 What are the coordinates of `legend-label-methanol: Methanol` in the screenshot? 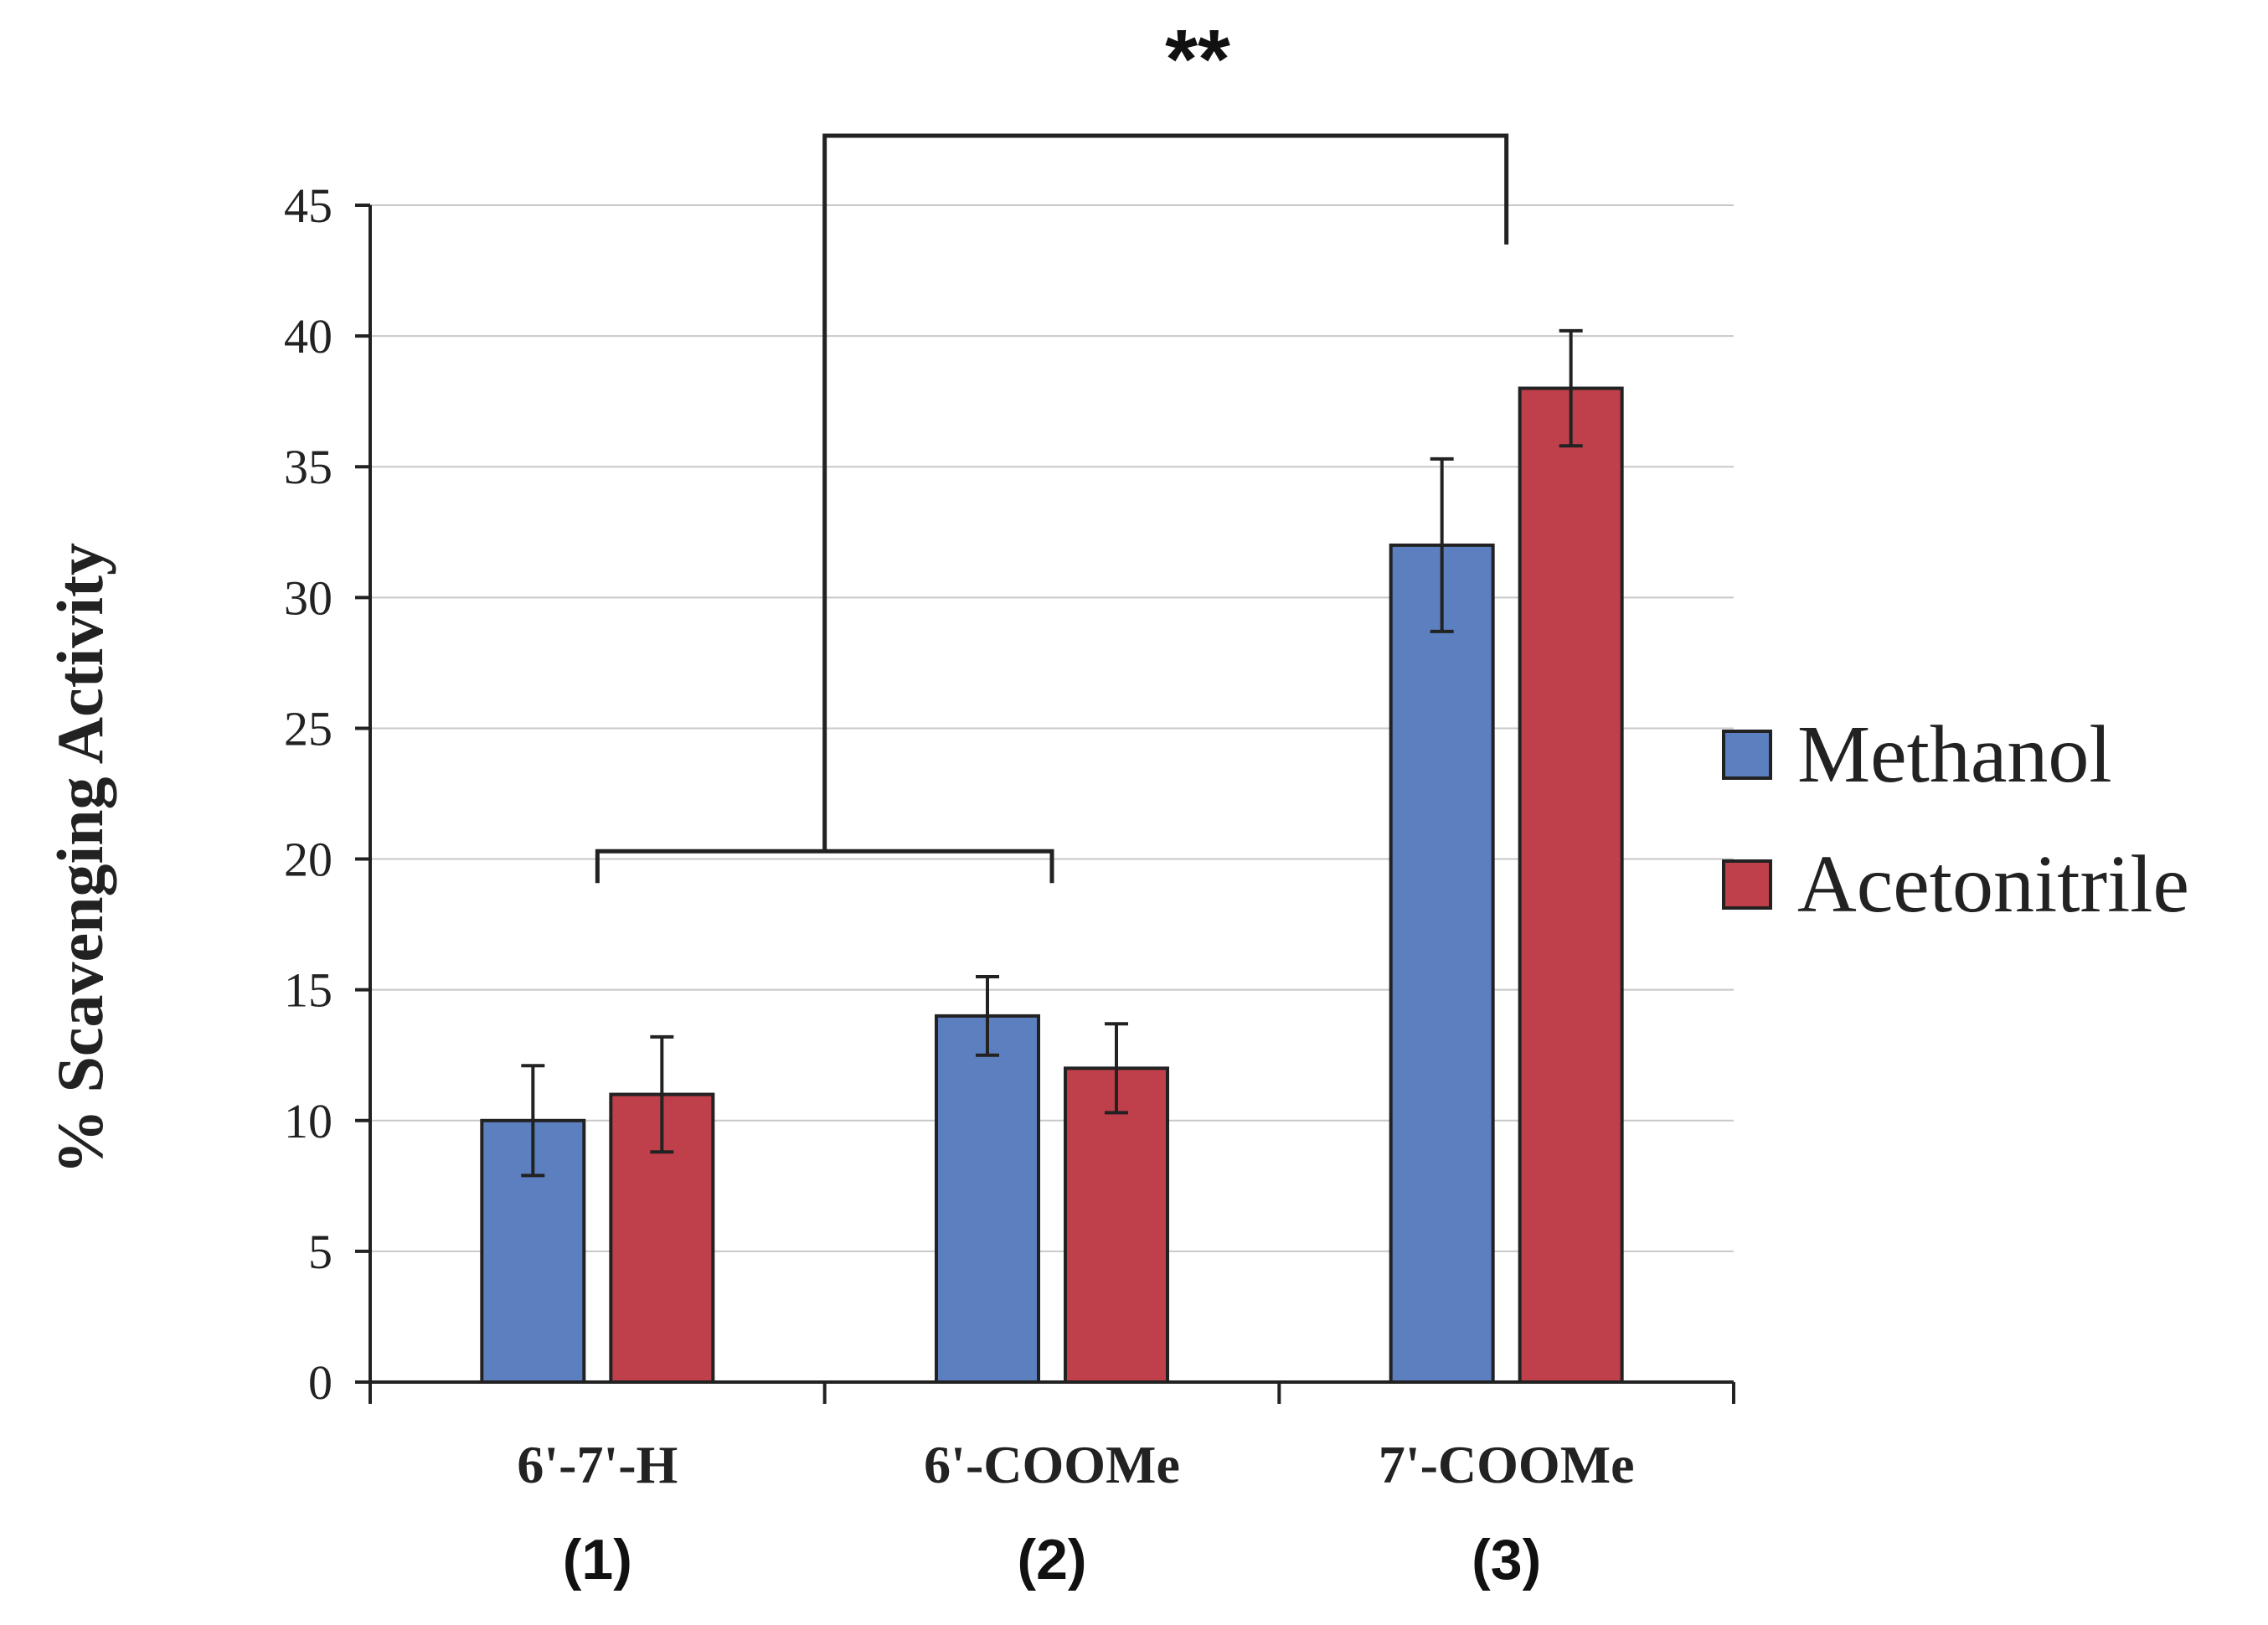 It's located at (1954, 754).